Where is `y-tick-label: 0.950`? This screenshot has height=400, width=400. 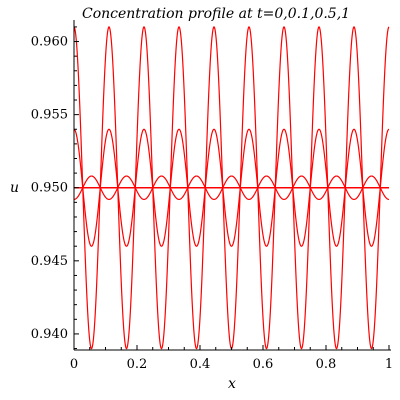
y-tick-label: 0.950 is located at coordinates (49, 188).